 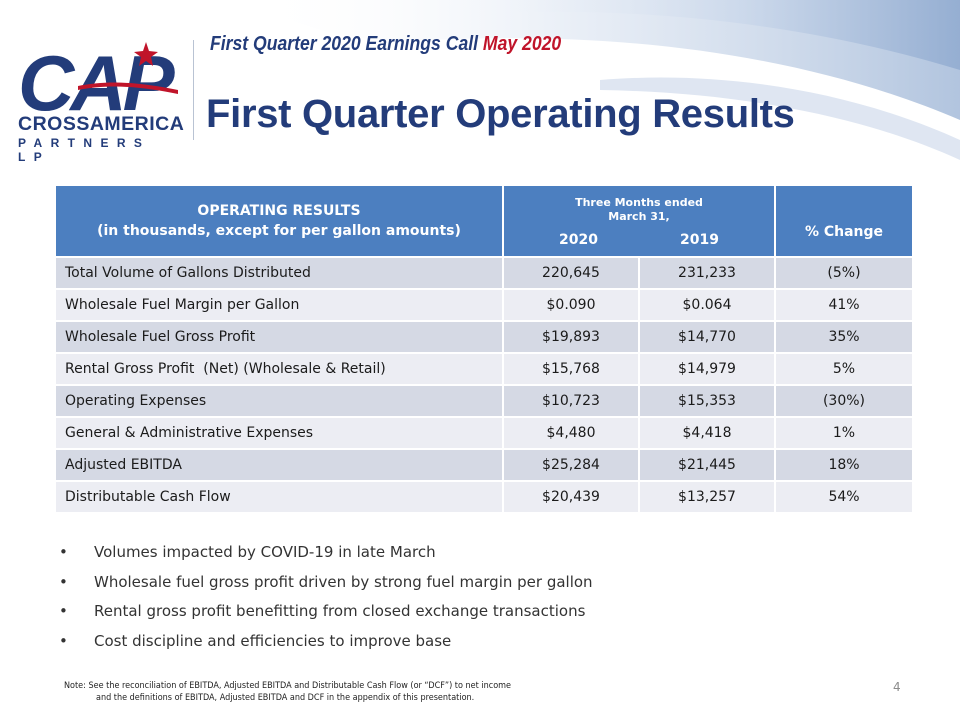 I want to click on header-three-months: Three Months ended March 31, 2020 2019, so click(x=640, y=221).